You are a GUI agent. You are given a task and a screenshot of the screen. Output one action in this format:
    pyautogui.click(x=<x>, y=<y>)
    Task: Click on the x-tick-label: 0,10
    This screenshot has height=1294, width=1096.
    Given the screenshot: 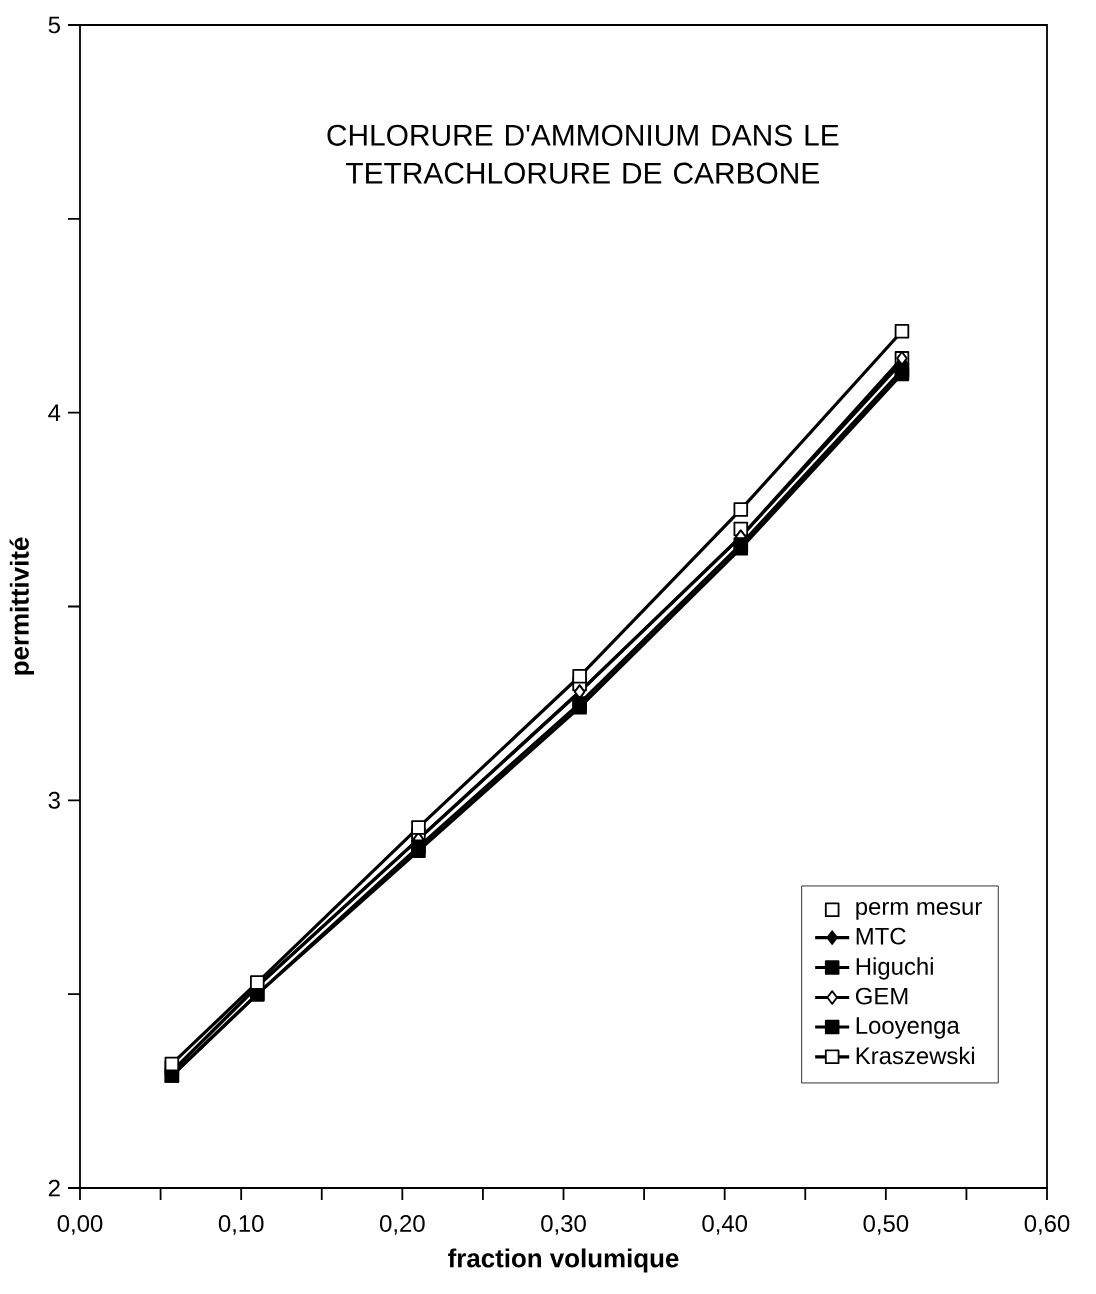 What is the action you would take?
    pyautogui.click(x=241, y=1225)
    